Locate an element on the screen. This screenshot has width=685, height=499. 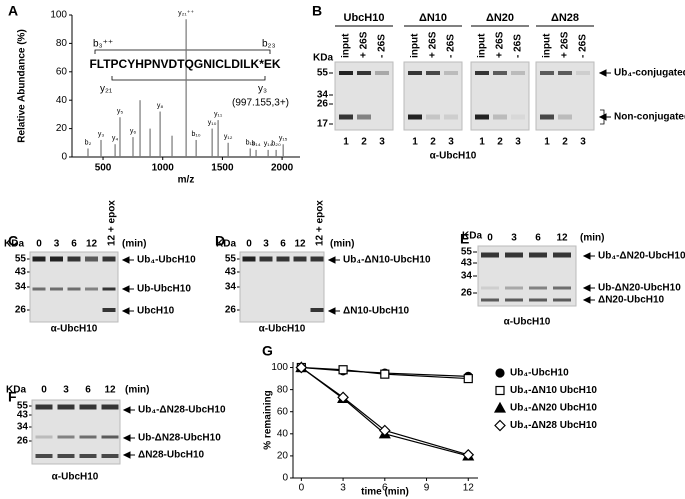
y-tick-label: 60 is located at coordinates (62, 71).